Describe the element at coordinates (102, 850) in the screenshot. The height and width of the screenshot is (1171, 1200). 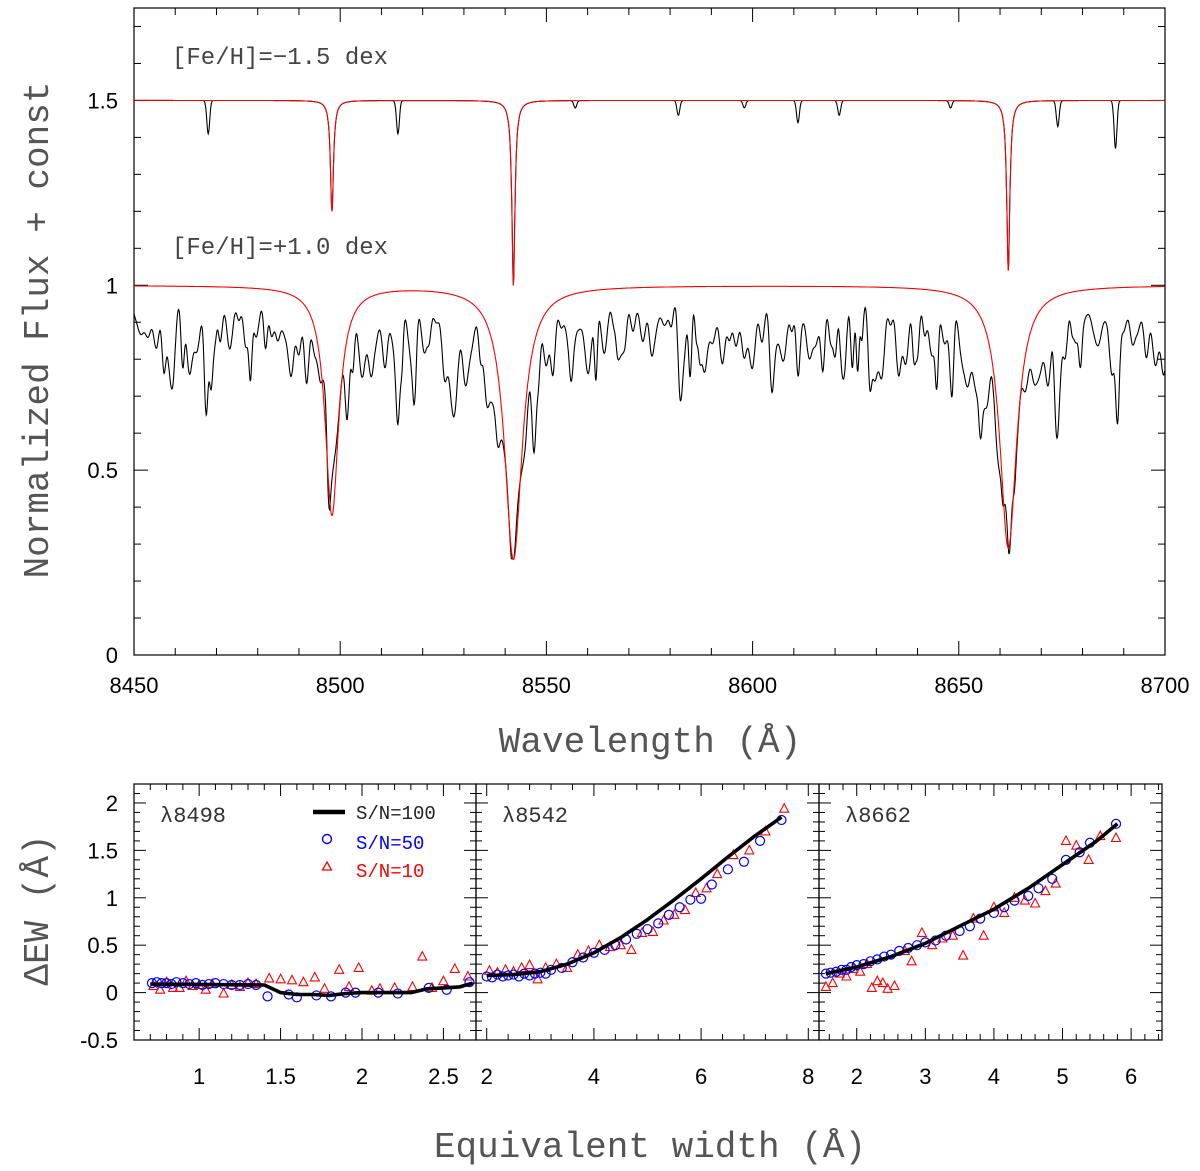
I see `delta-ew-y-tick-label: 1.5` at that location.